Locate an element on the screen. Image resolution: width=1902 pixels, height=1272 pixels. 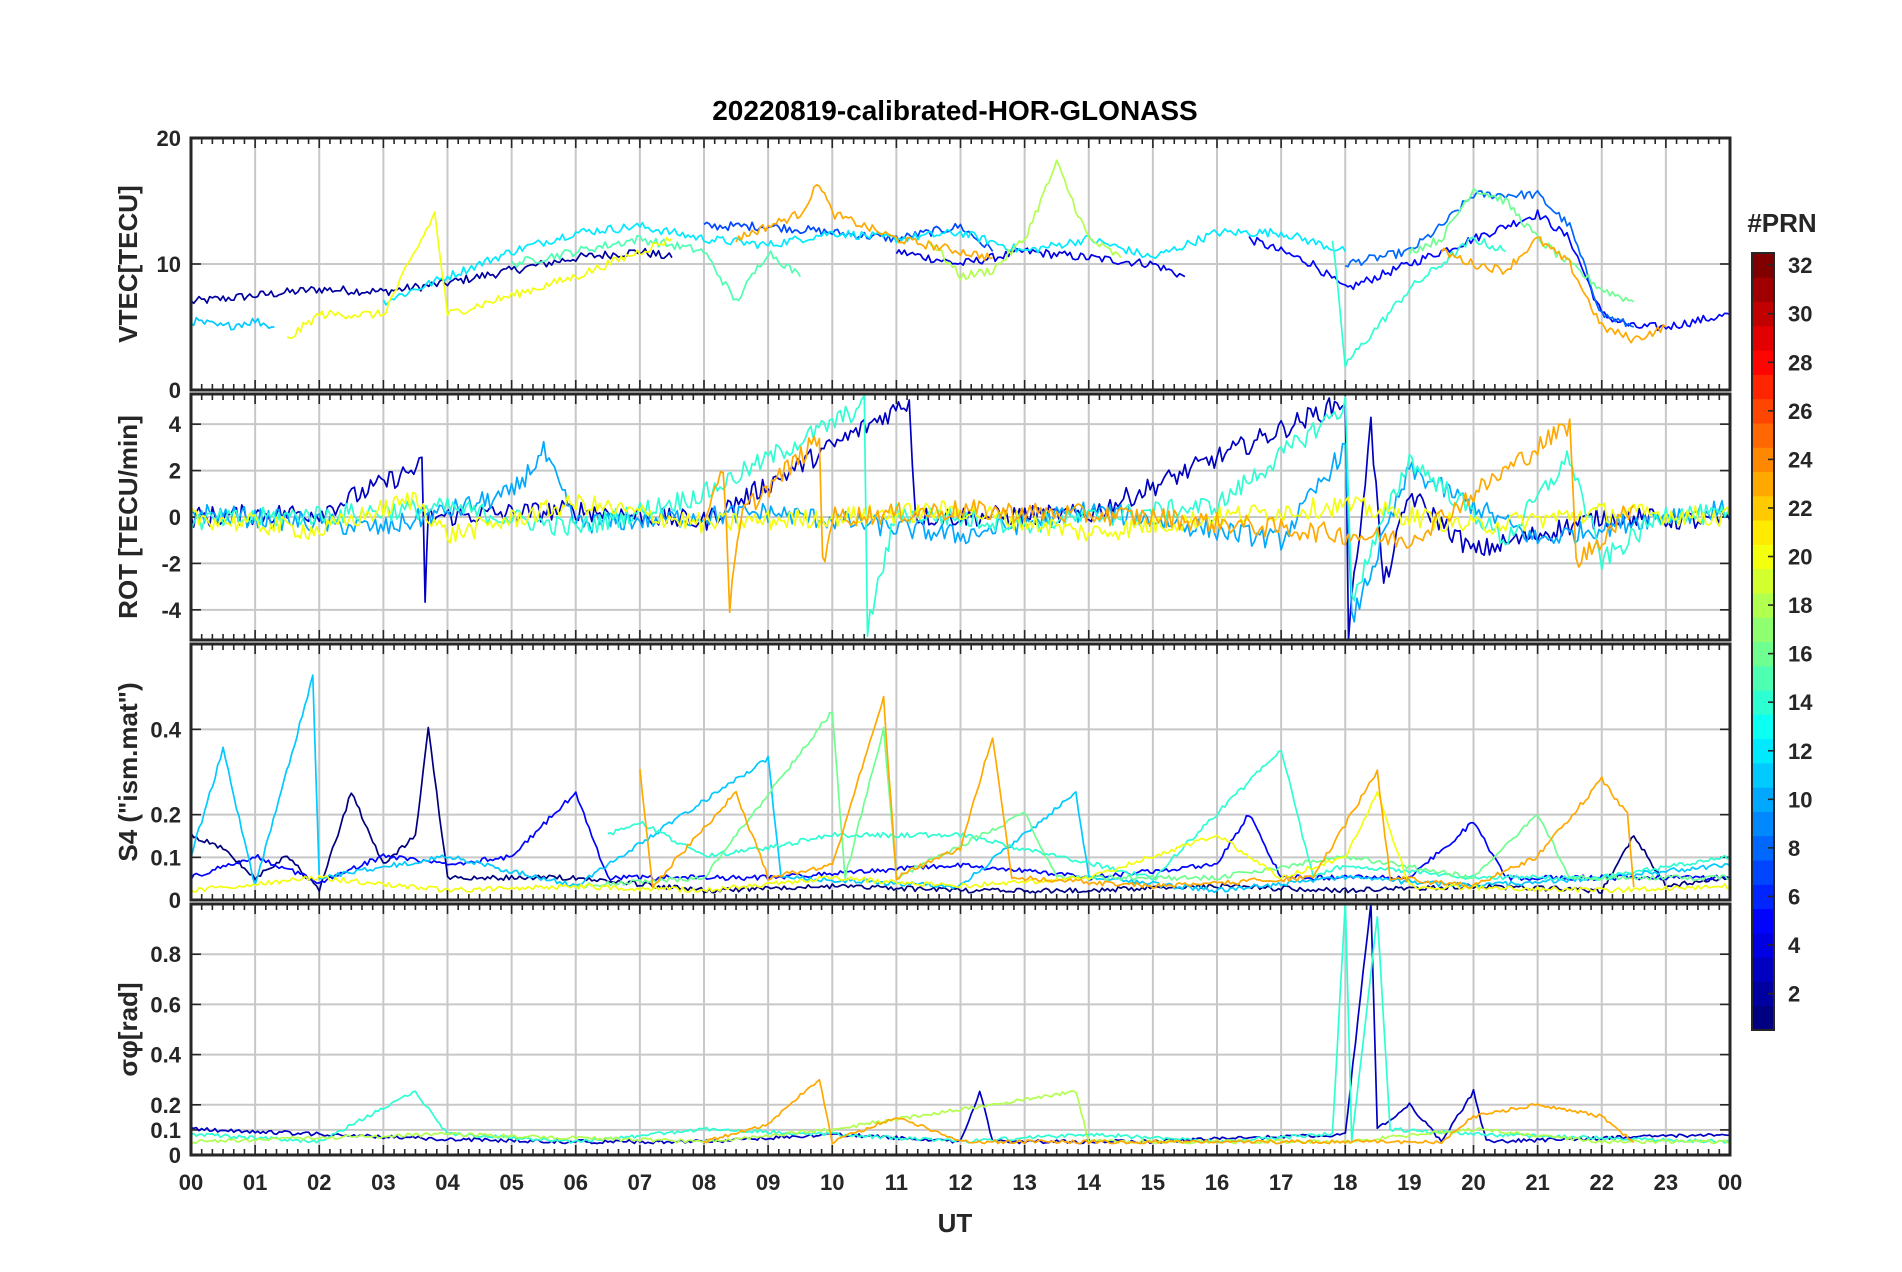
y-tick-label: 4 is located at coordinates (175, 424).